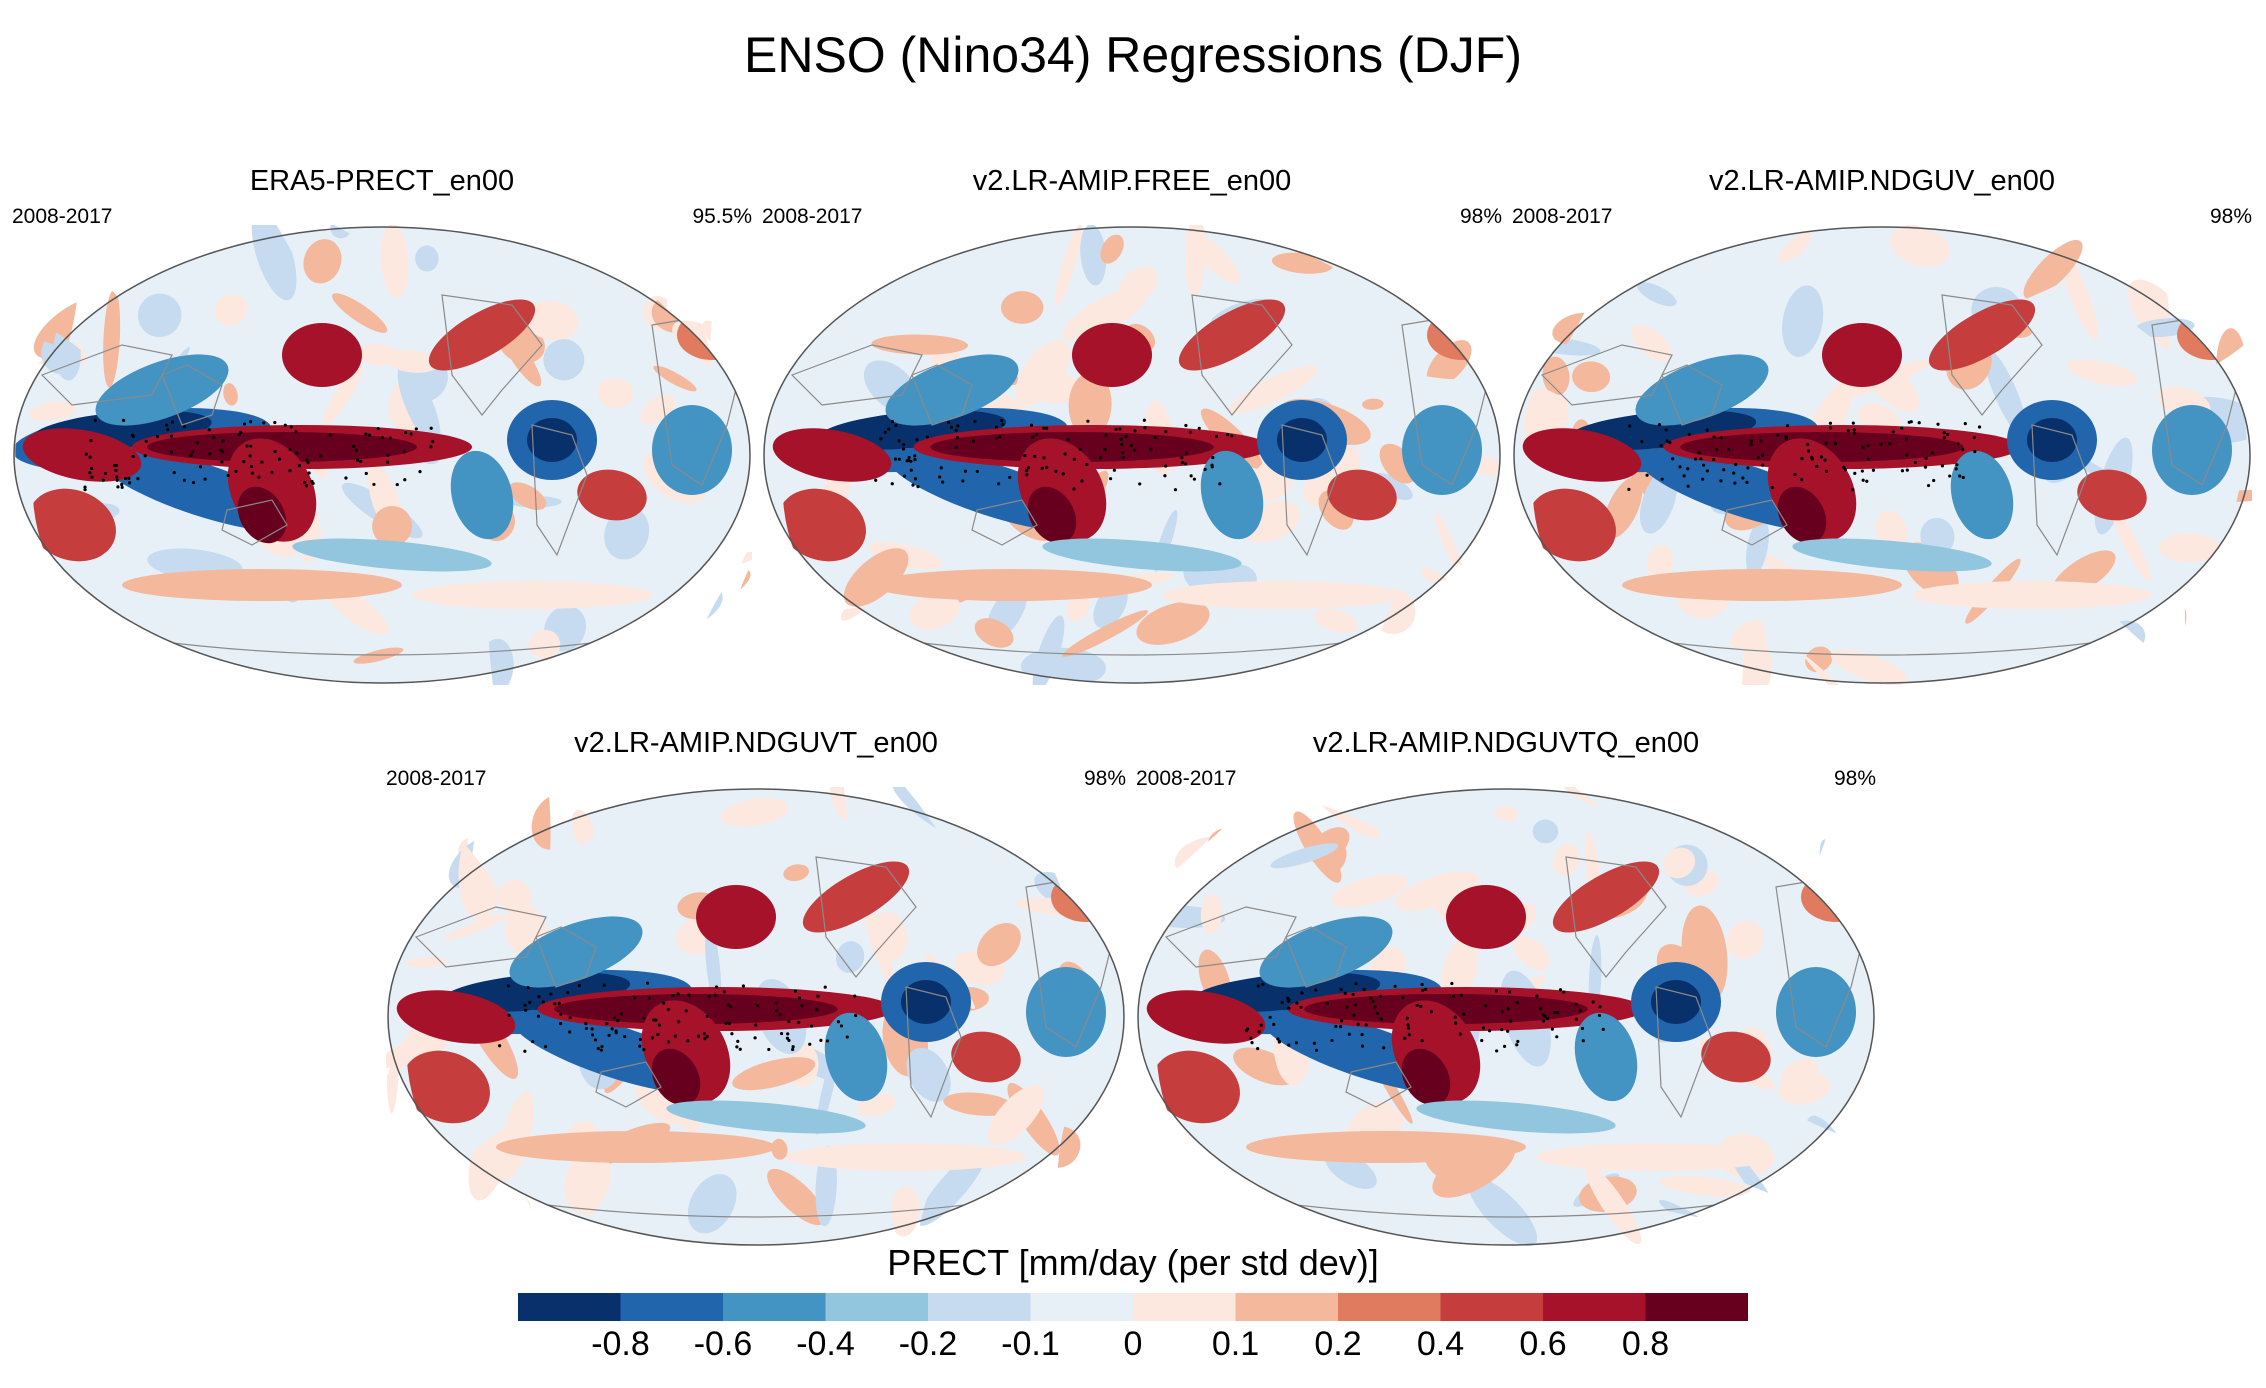 This screenshot has width=2266, height=1388. Describe the element at coordinates (2230, 216) in the screenshot. I see `panel-percent: 98%` at that location.